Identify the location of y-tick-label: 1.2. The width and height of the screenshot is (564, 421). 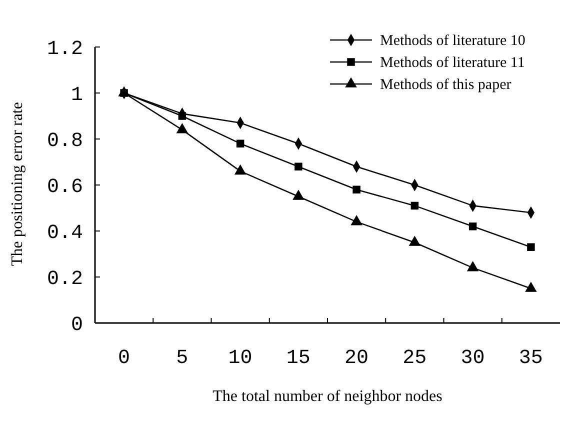
(64, 49).